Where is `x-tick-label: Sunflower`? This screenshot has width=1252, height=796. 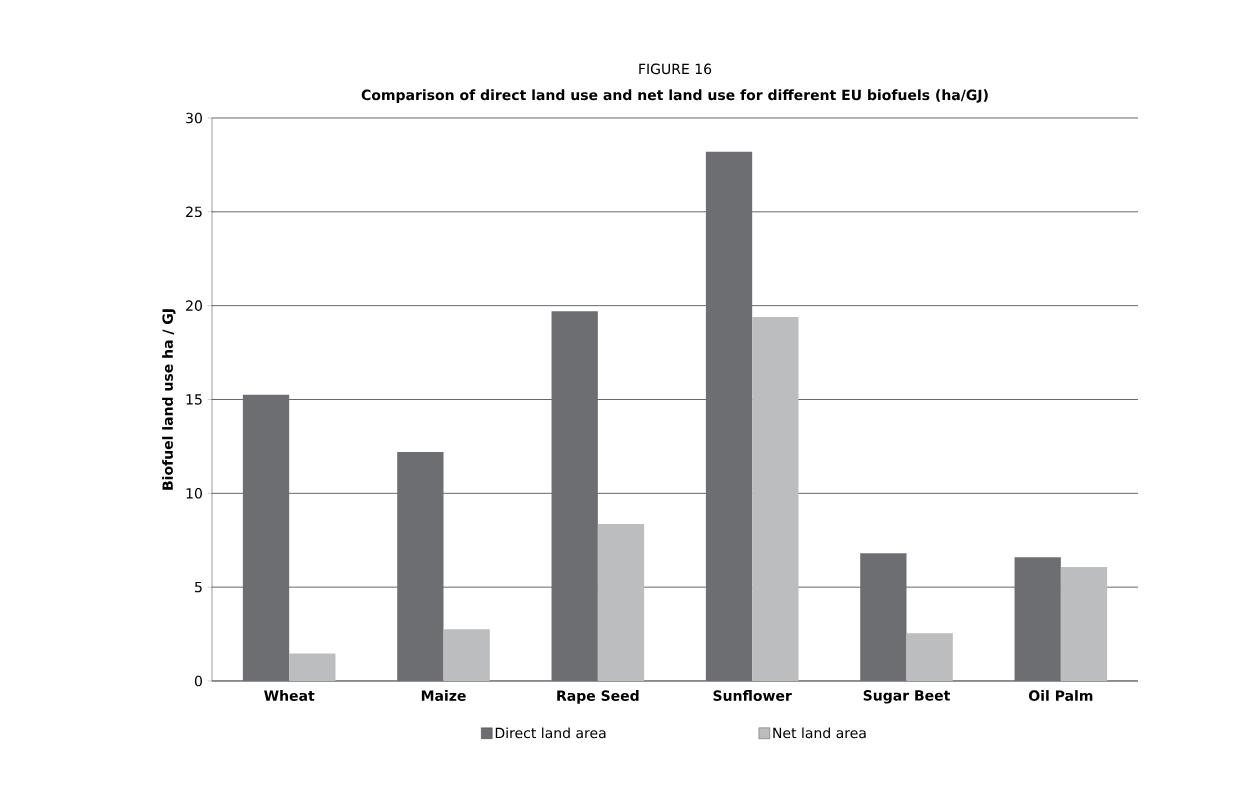
x-tick-label: Sunflower is located at coordinates (752, 695).